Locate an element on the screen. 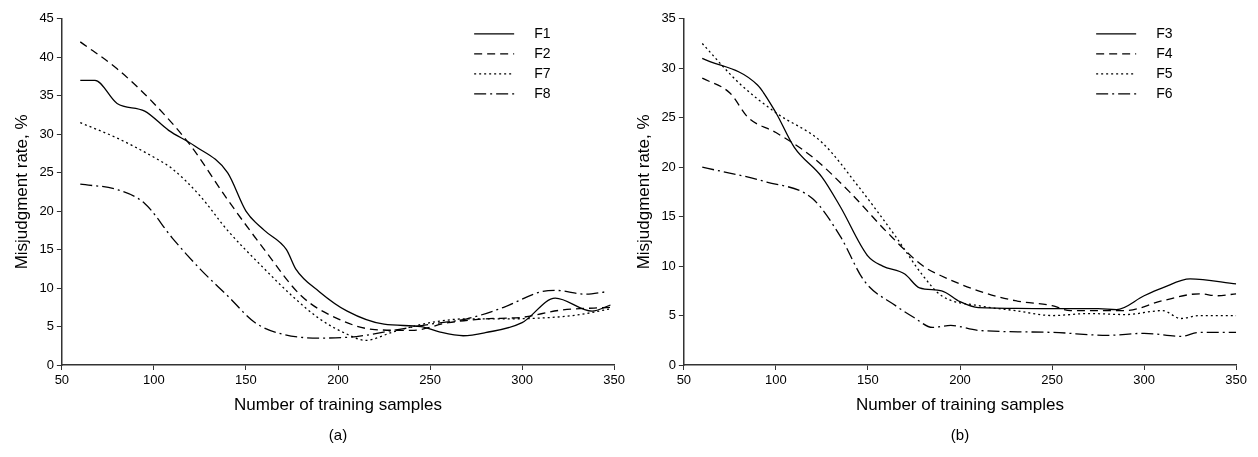  legend-label: F4 is located at coordinates (1164, 52).